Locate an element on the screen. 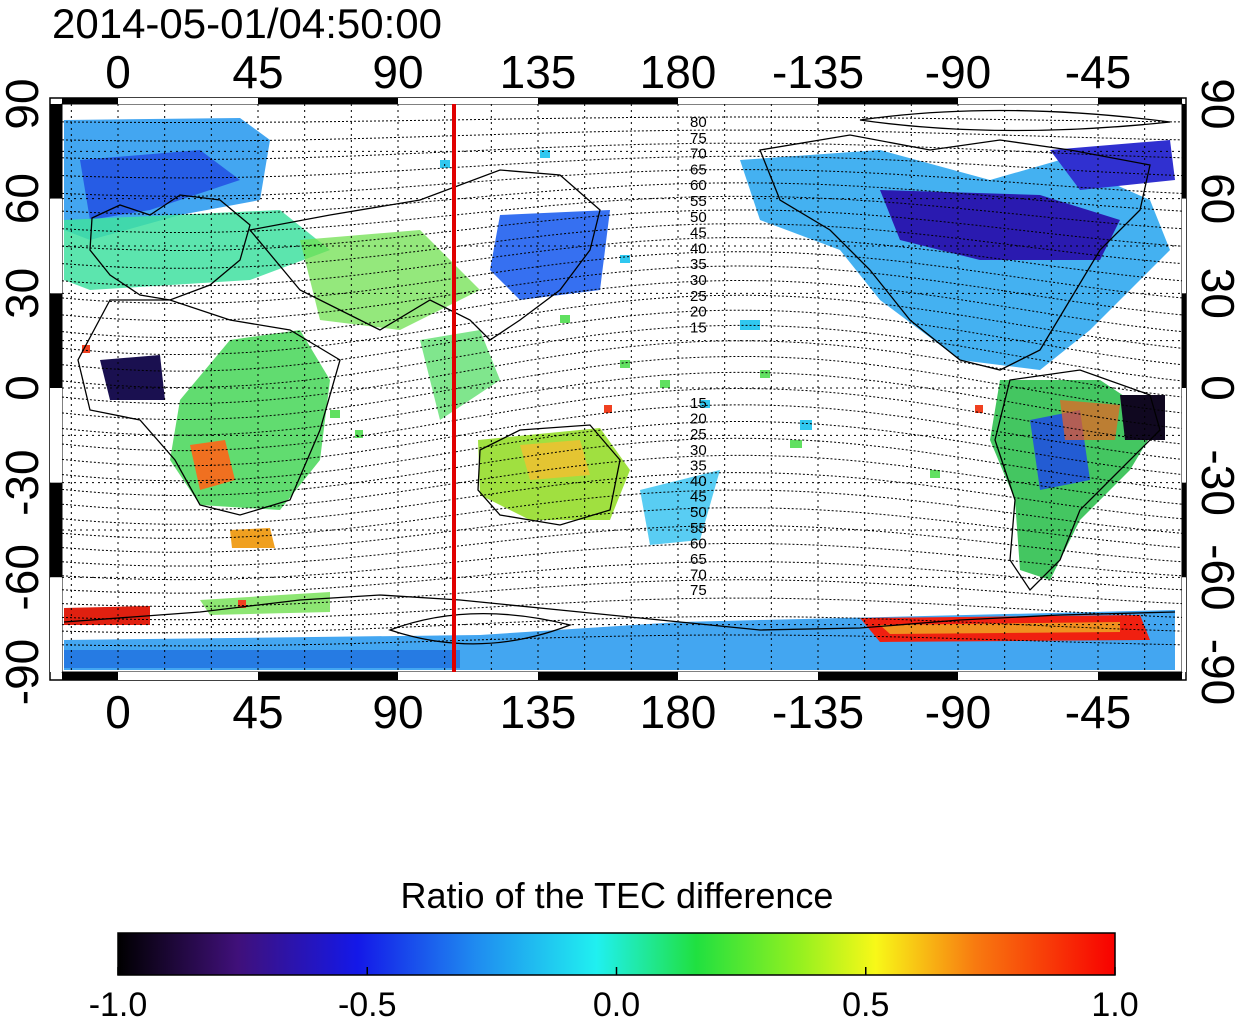  y-tick-label: -30 is located at coordinates (1216, 482).